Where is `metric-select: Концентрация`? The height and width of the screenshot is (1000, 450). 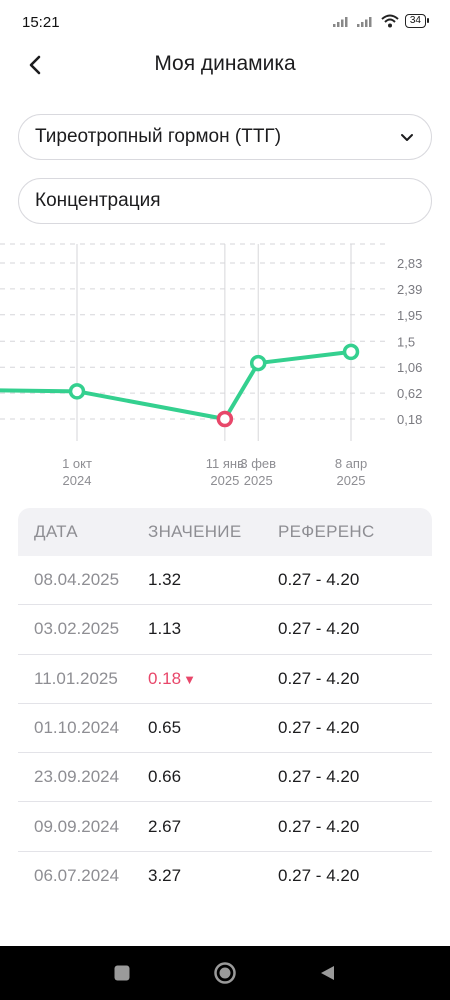
metric-select: Концентрация is located at coordinates (225, 201).